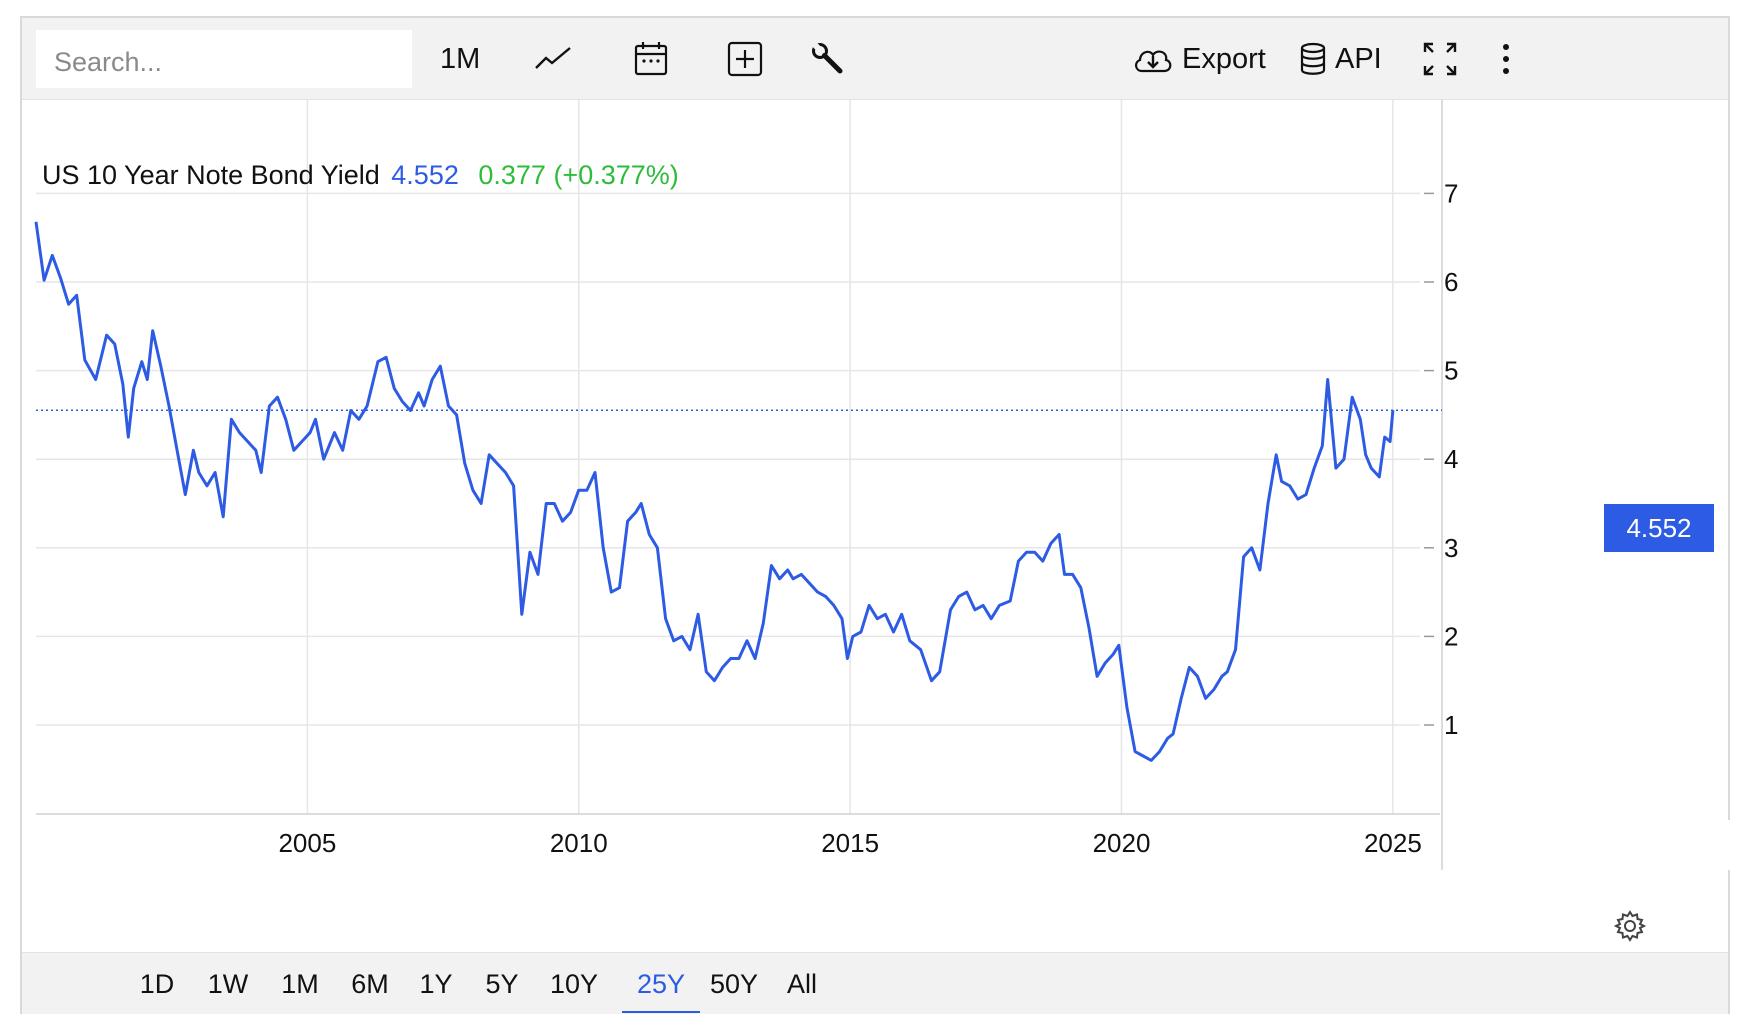 The height and width of the screenshot is (1026, 1750). What do you see at coordinates (300, 984) in the screenshot?
I see `range-button-1m: 1M` at bounding box center [300, 984].